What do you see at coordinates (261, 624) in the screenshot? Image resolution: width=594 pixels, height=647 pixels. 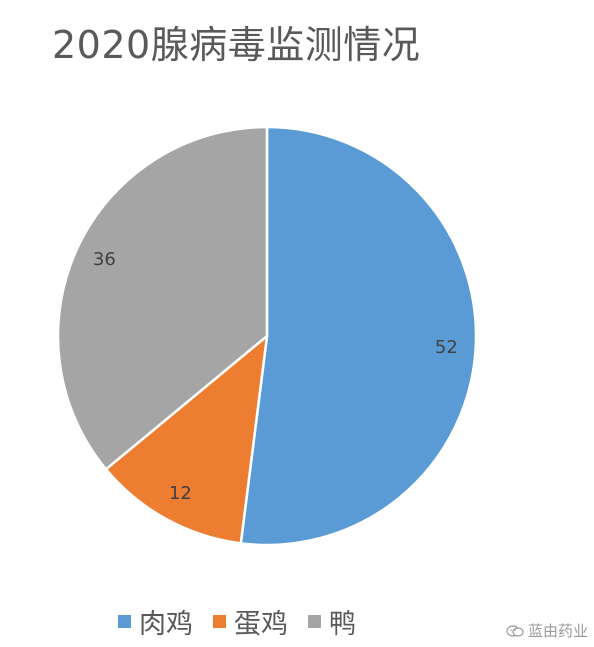 I see `legend-label-2: 蛋鸡` at bounding box center [261, 624].